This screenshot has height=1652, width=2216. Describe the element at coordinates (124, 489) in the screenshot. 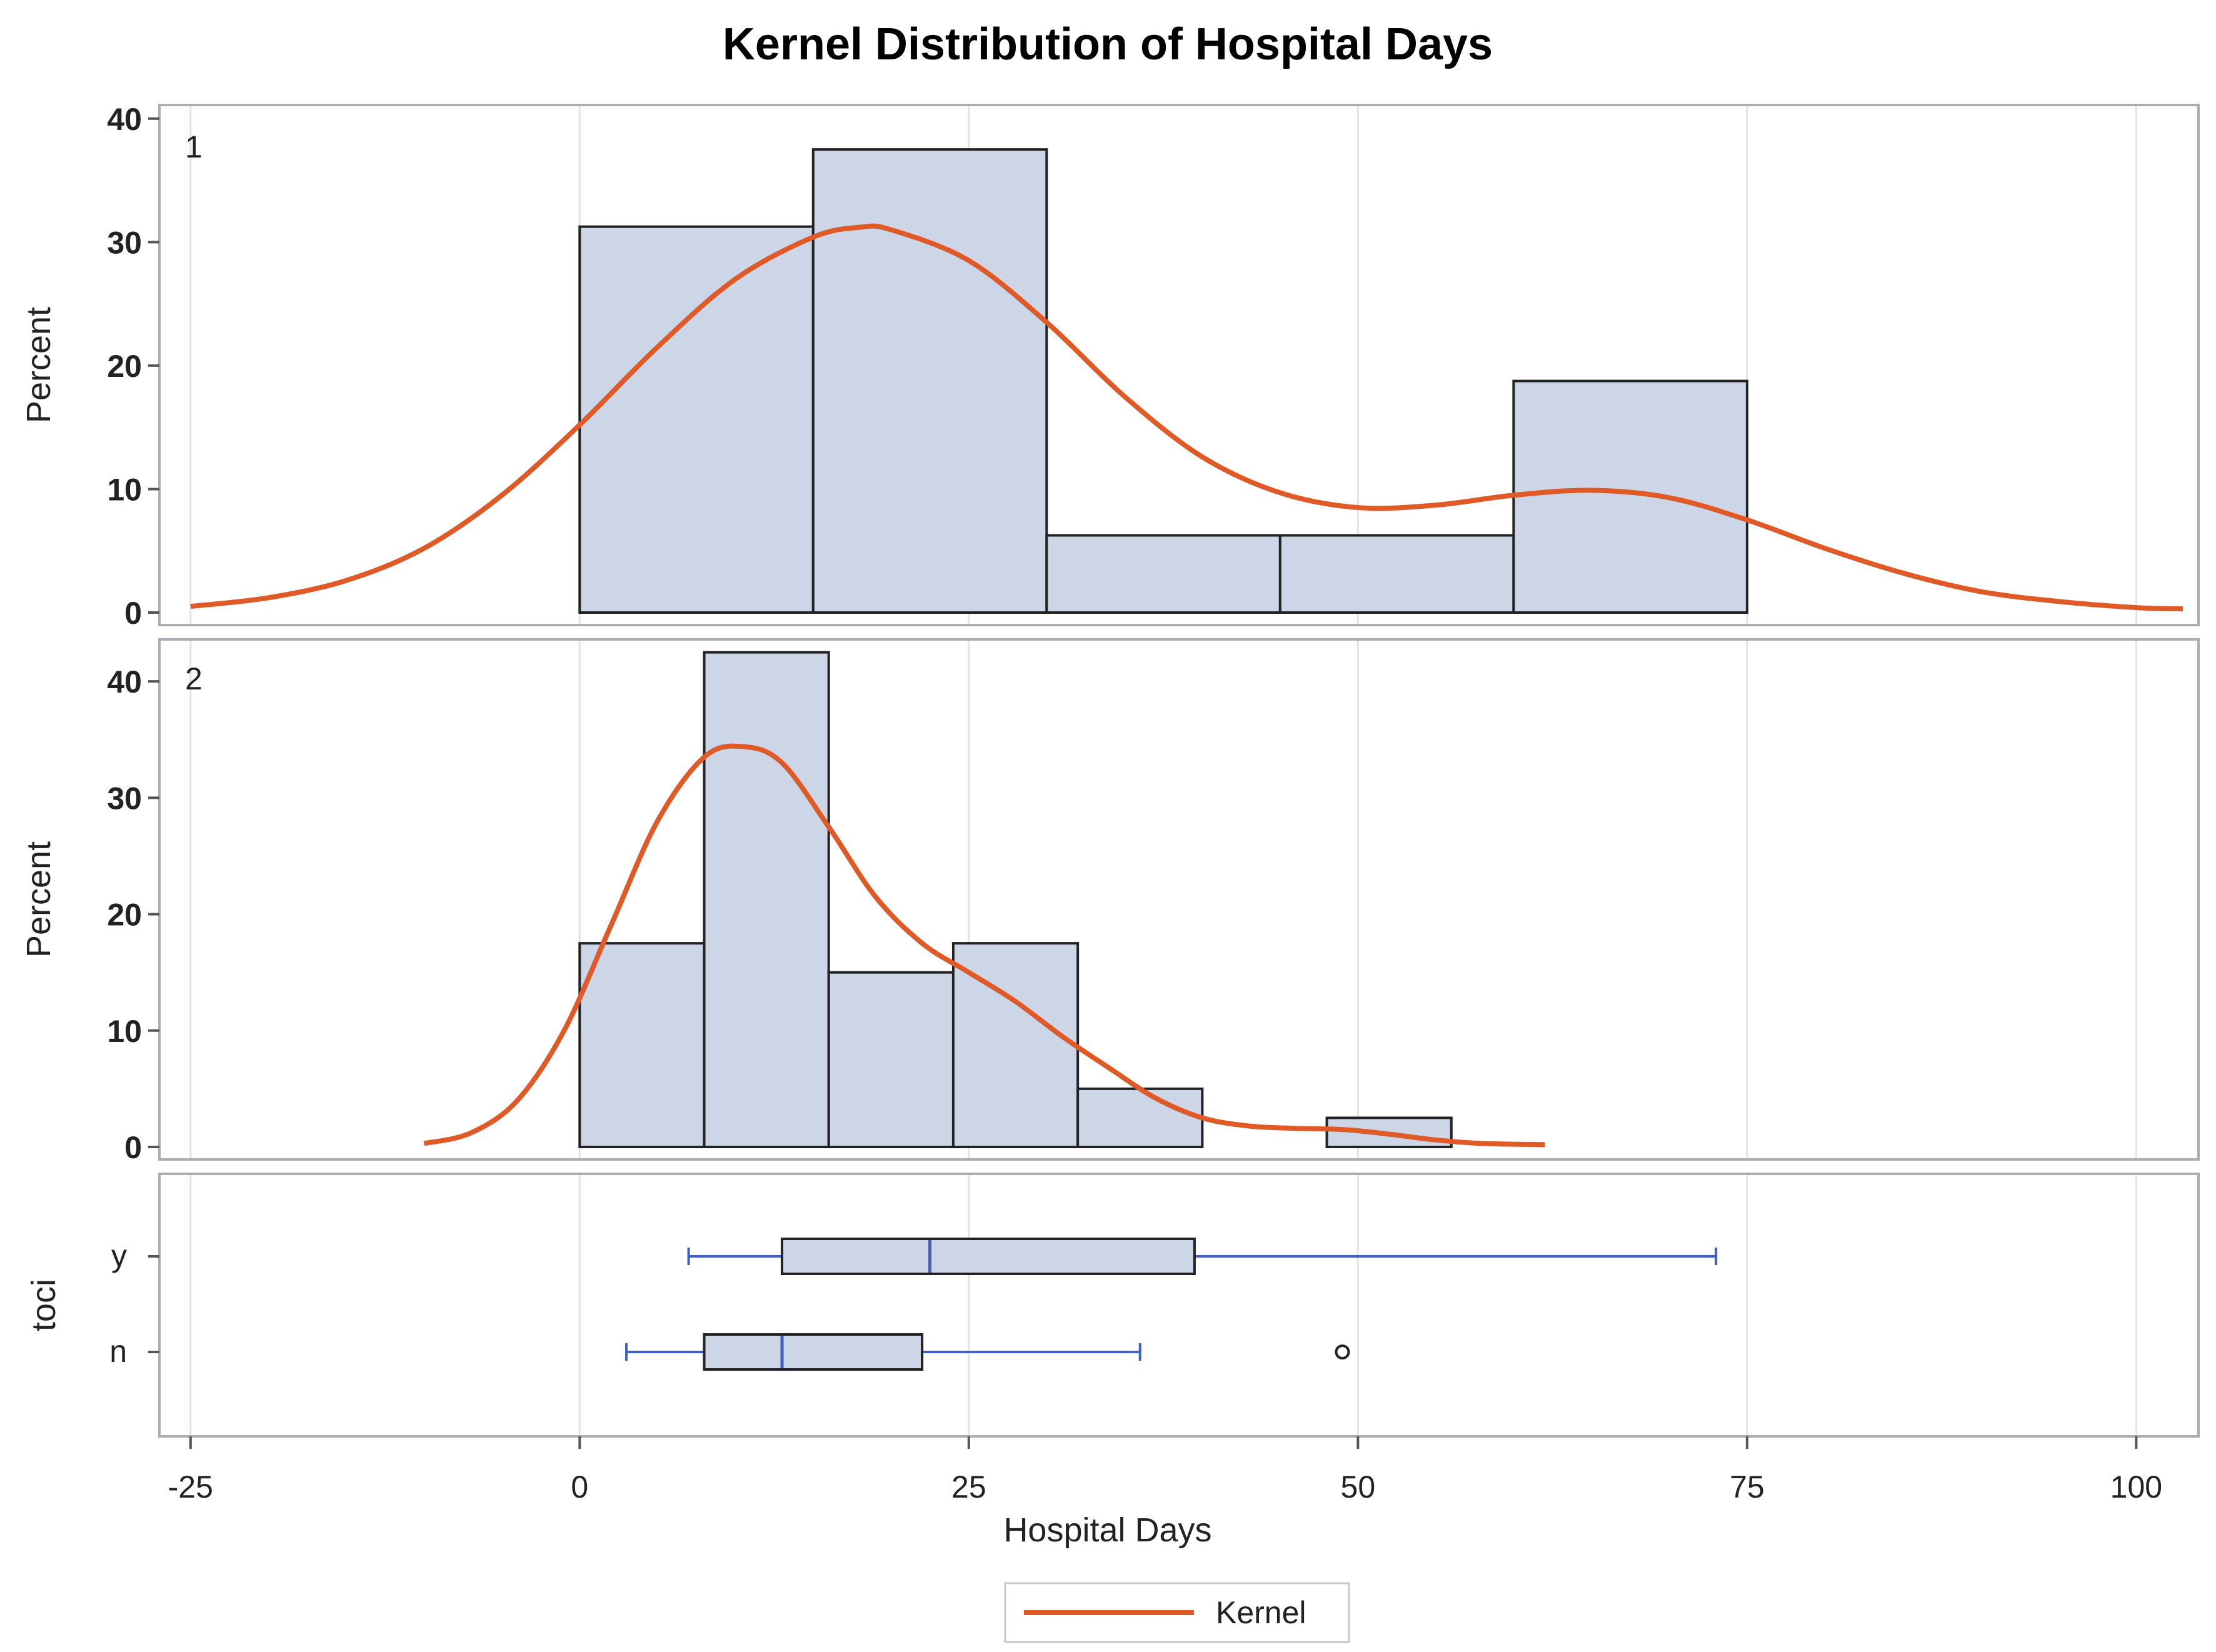

I see `panel-1-ytick-label-10: 10` at that location.